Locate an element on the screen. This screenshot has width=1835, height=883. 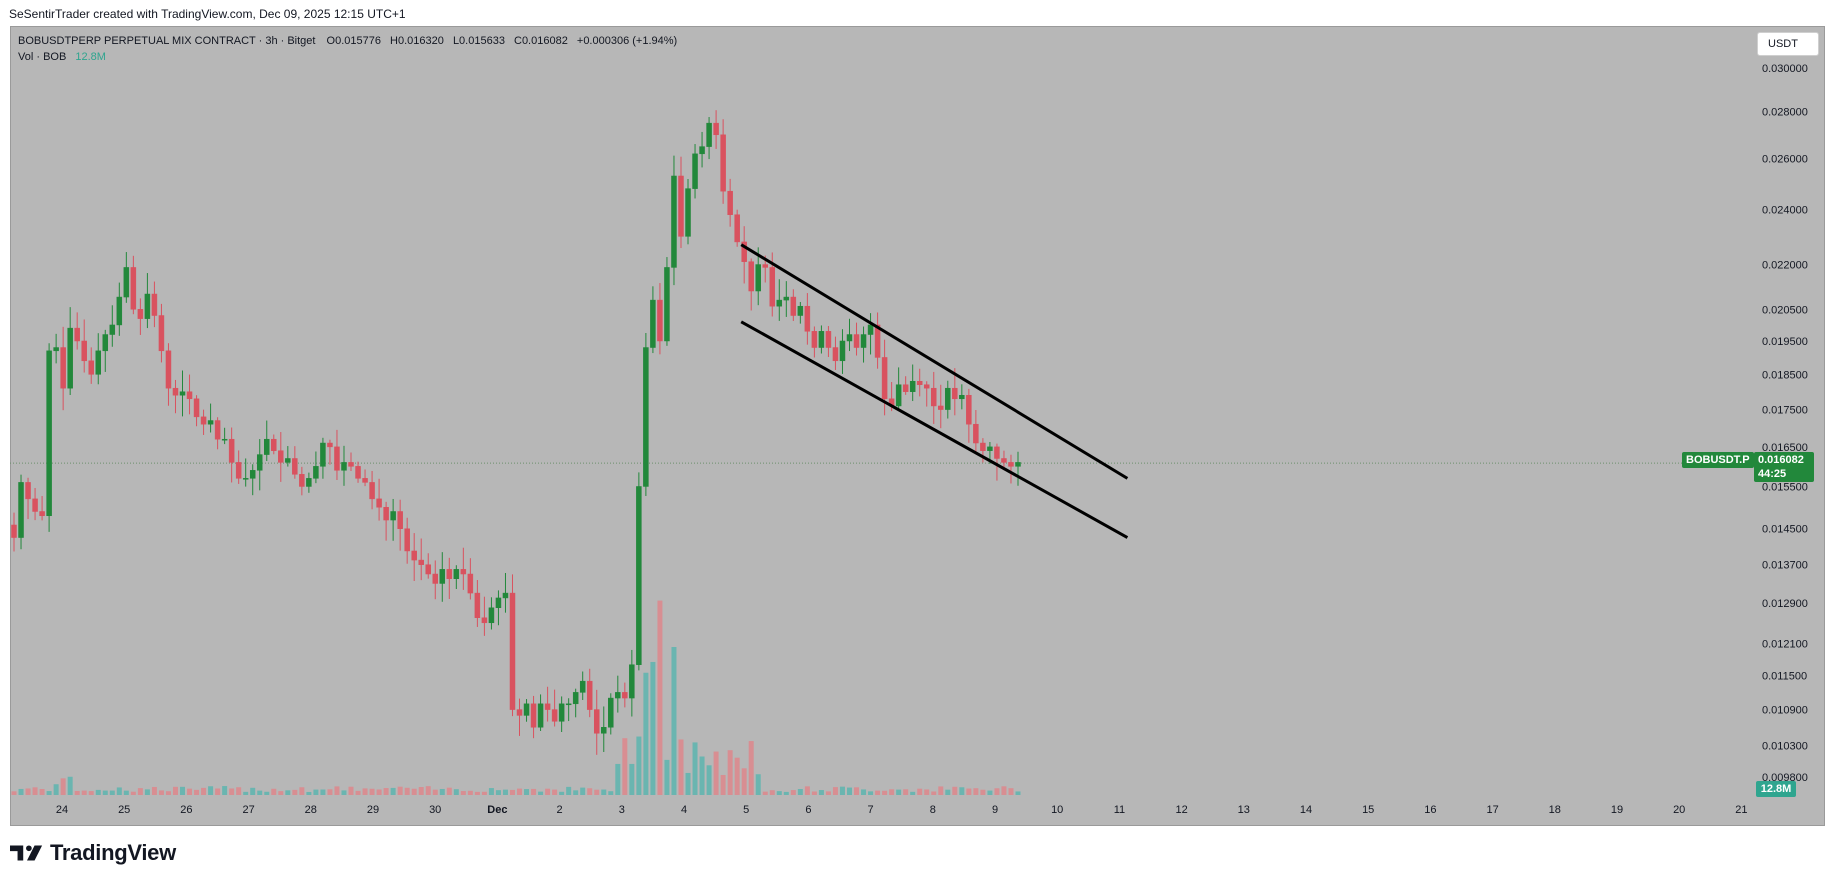
y-tick-label: 0.018500 is located at coordinates (1785, 375).